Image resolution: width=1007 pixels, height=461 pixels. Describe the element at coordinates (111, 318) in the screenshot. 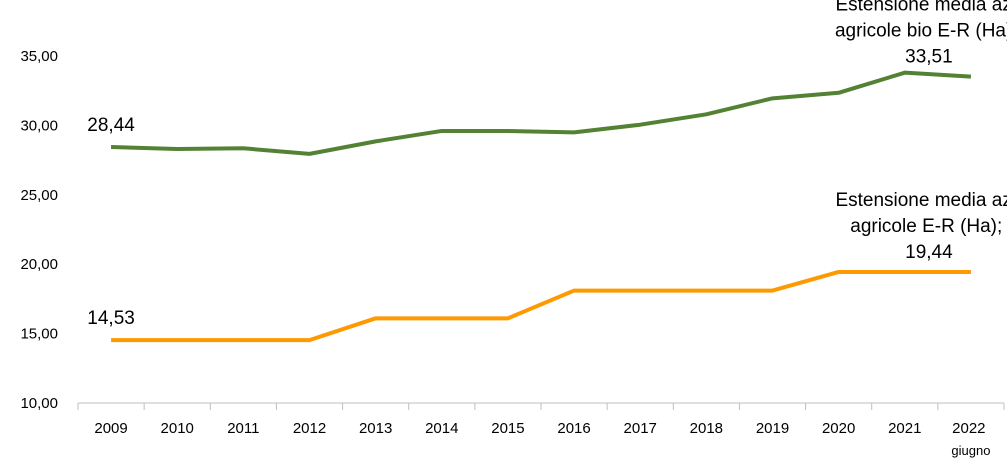

I see `data-label: 14,53` at that location.